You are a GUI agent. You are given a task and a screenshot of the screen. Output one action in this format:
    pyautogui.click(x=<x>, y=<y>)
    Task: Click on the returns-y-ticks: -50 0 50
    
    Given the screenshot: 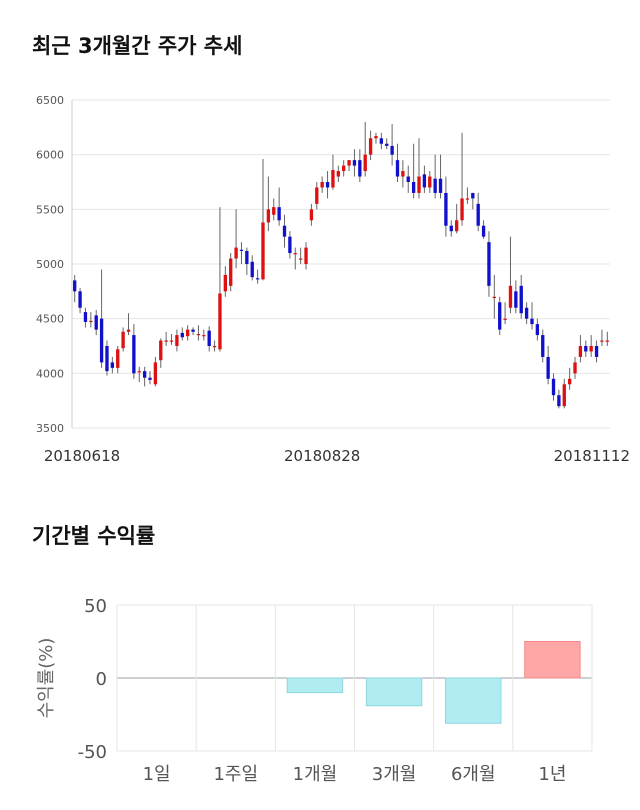 What is the action you would take?
    pyautogui.click(x=92, y=679)
    